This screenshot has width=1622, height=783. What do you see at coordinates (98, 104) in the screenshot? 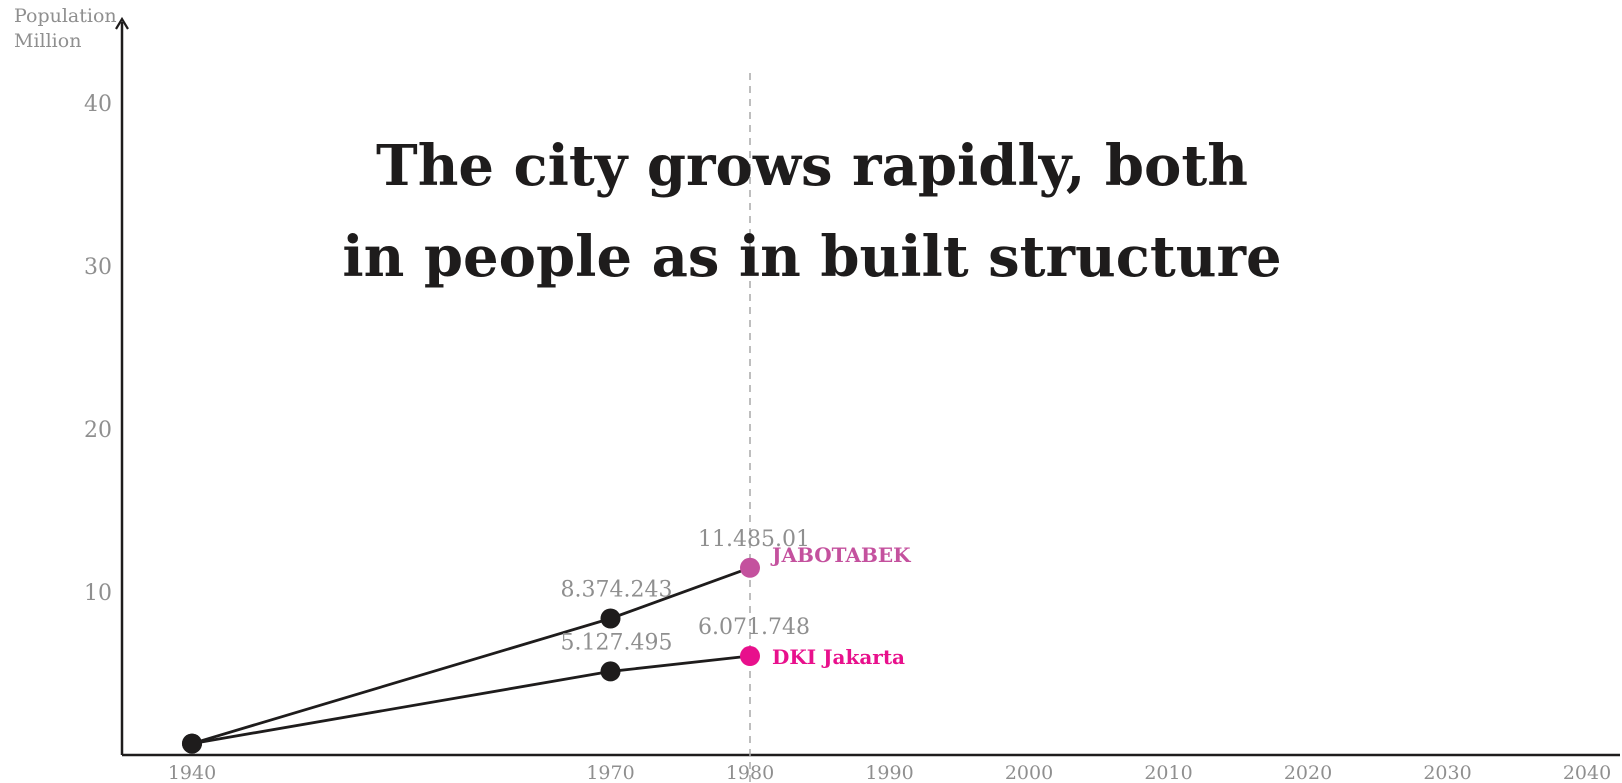
I see `y-tick-label: 40` at bounding box center [98, 104].